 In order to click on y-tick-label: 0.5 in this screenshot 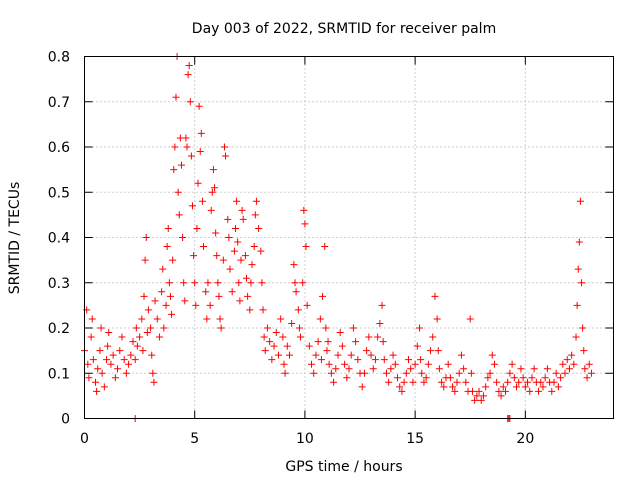, I will do `click(59, 193)`.